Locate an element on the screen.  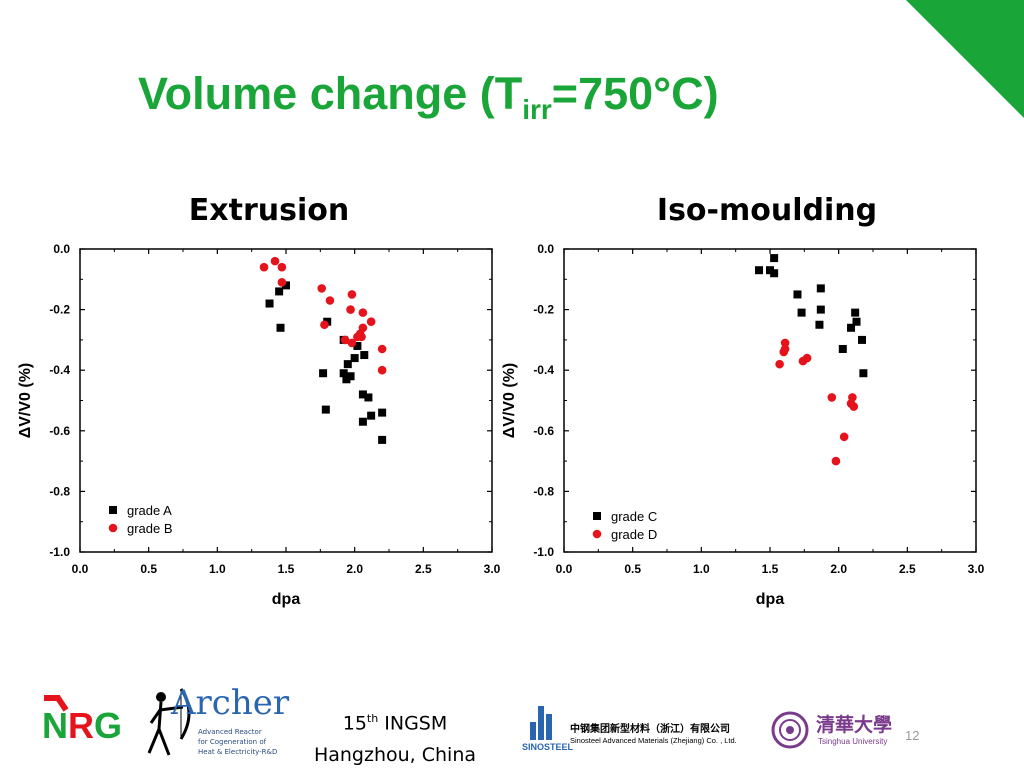
x-tick-label: 2.5 is located at coordinates (907, 569).